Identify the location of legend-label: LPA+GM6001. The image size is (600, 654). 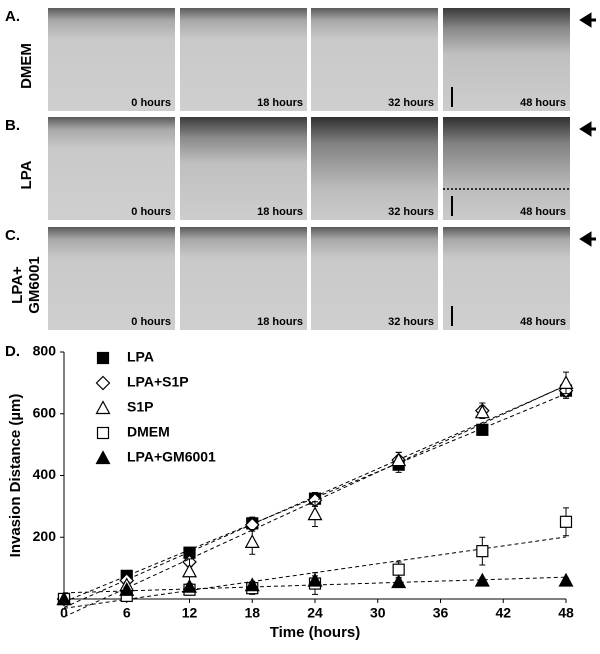
(171, 457).